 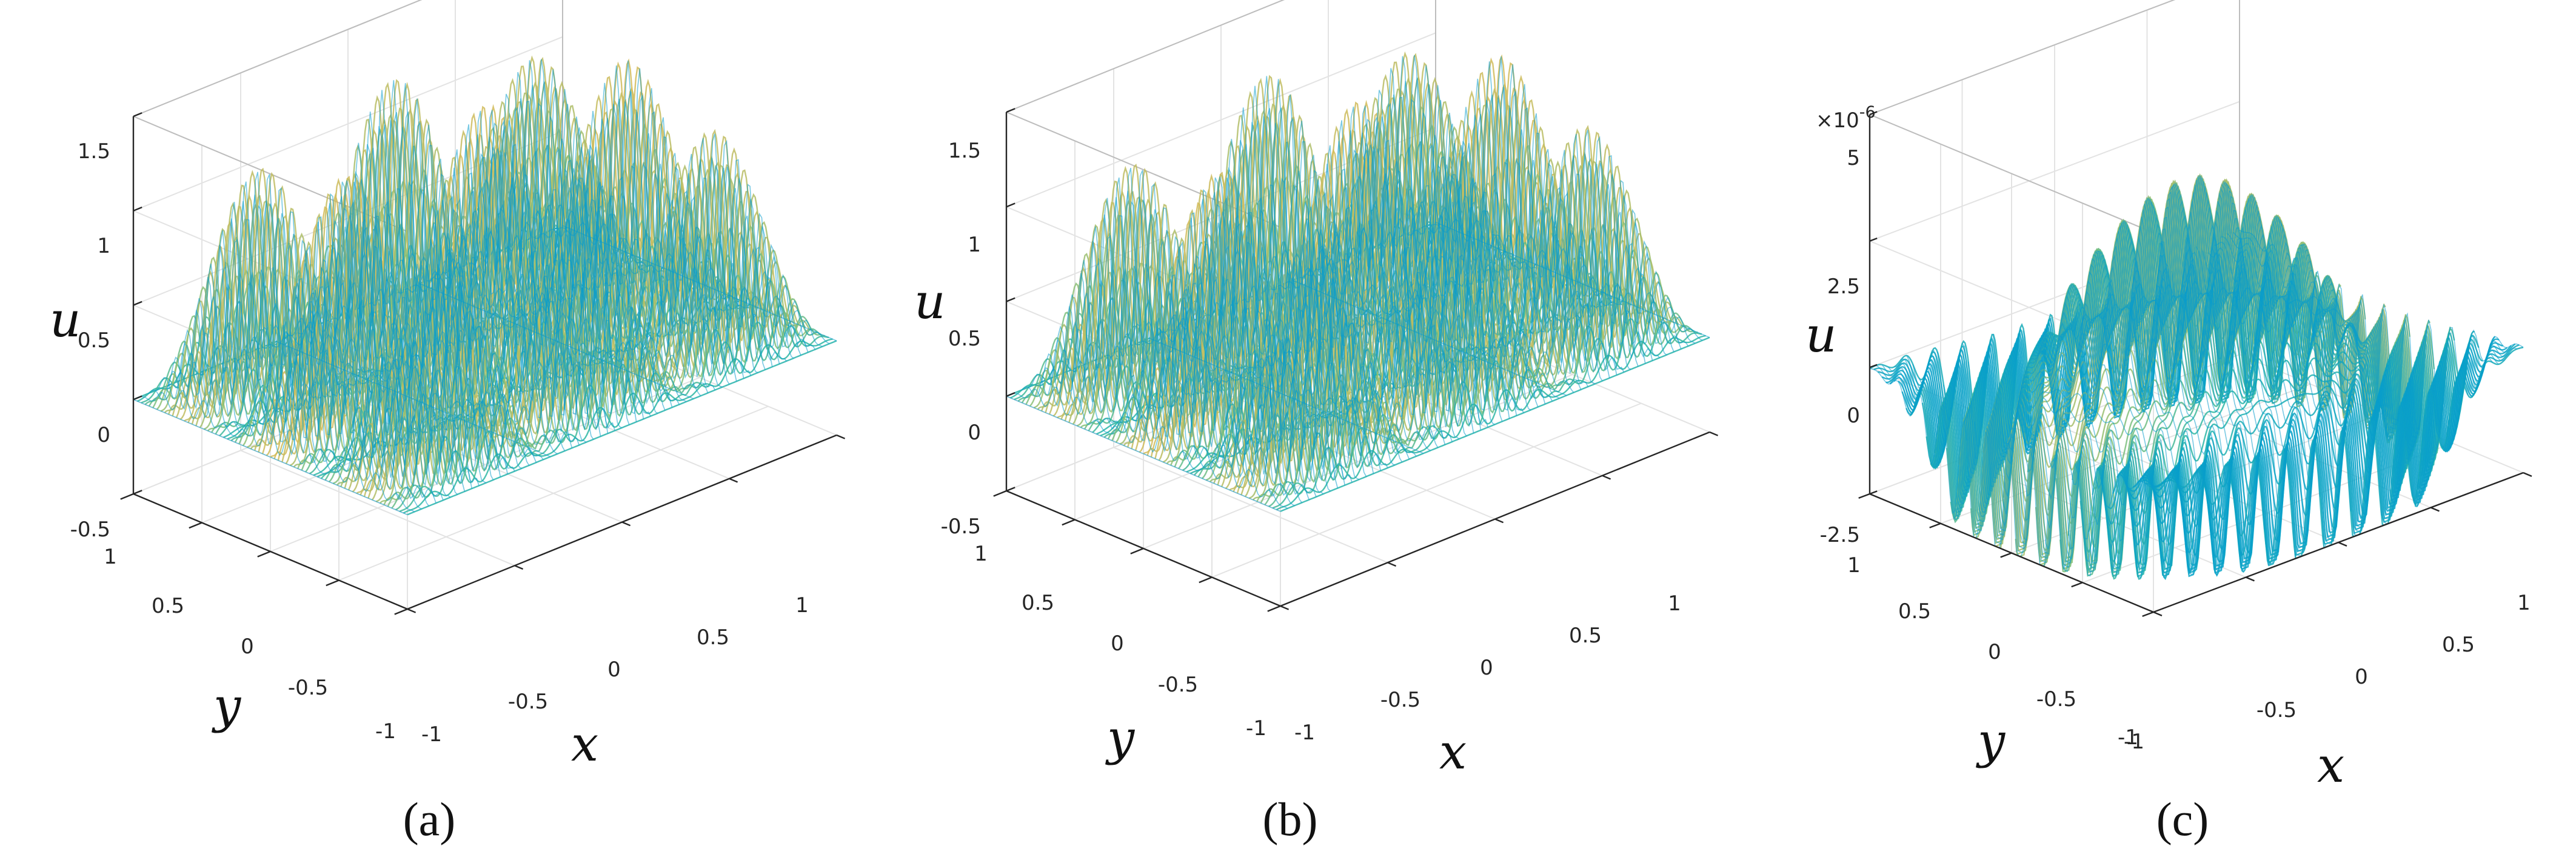 I want to click on y-tick-label: -0.5, so click(x=2056, y=699).